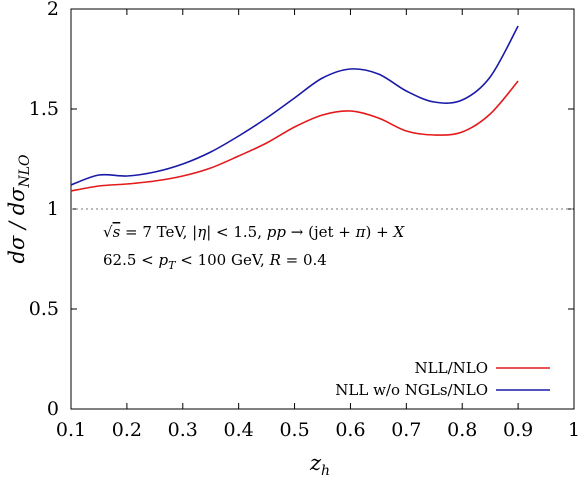 This screenshot has width=581, height=477. What do you see at coordinates (574, 430) in the screenshot?
I see `x-tick-label: 1` at bounding box center [574, 430].